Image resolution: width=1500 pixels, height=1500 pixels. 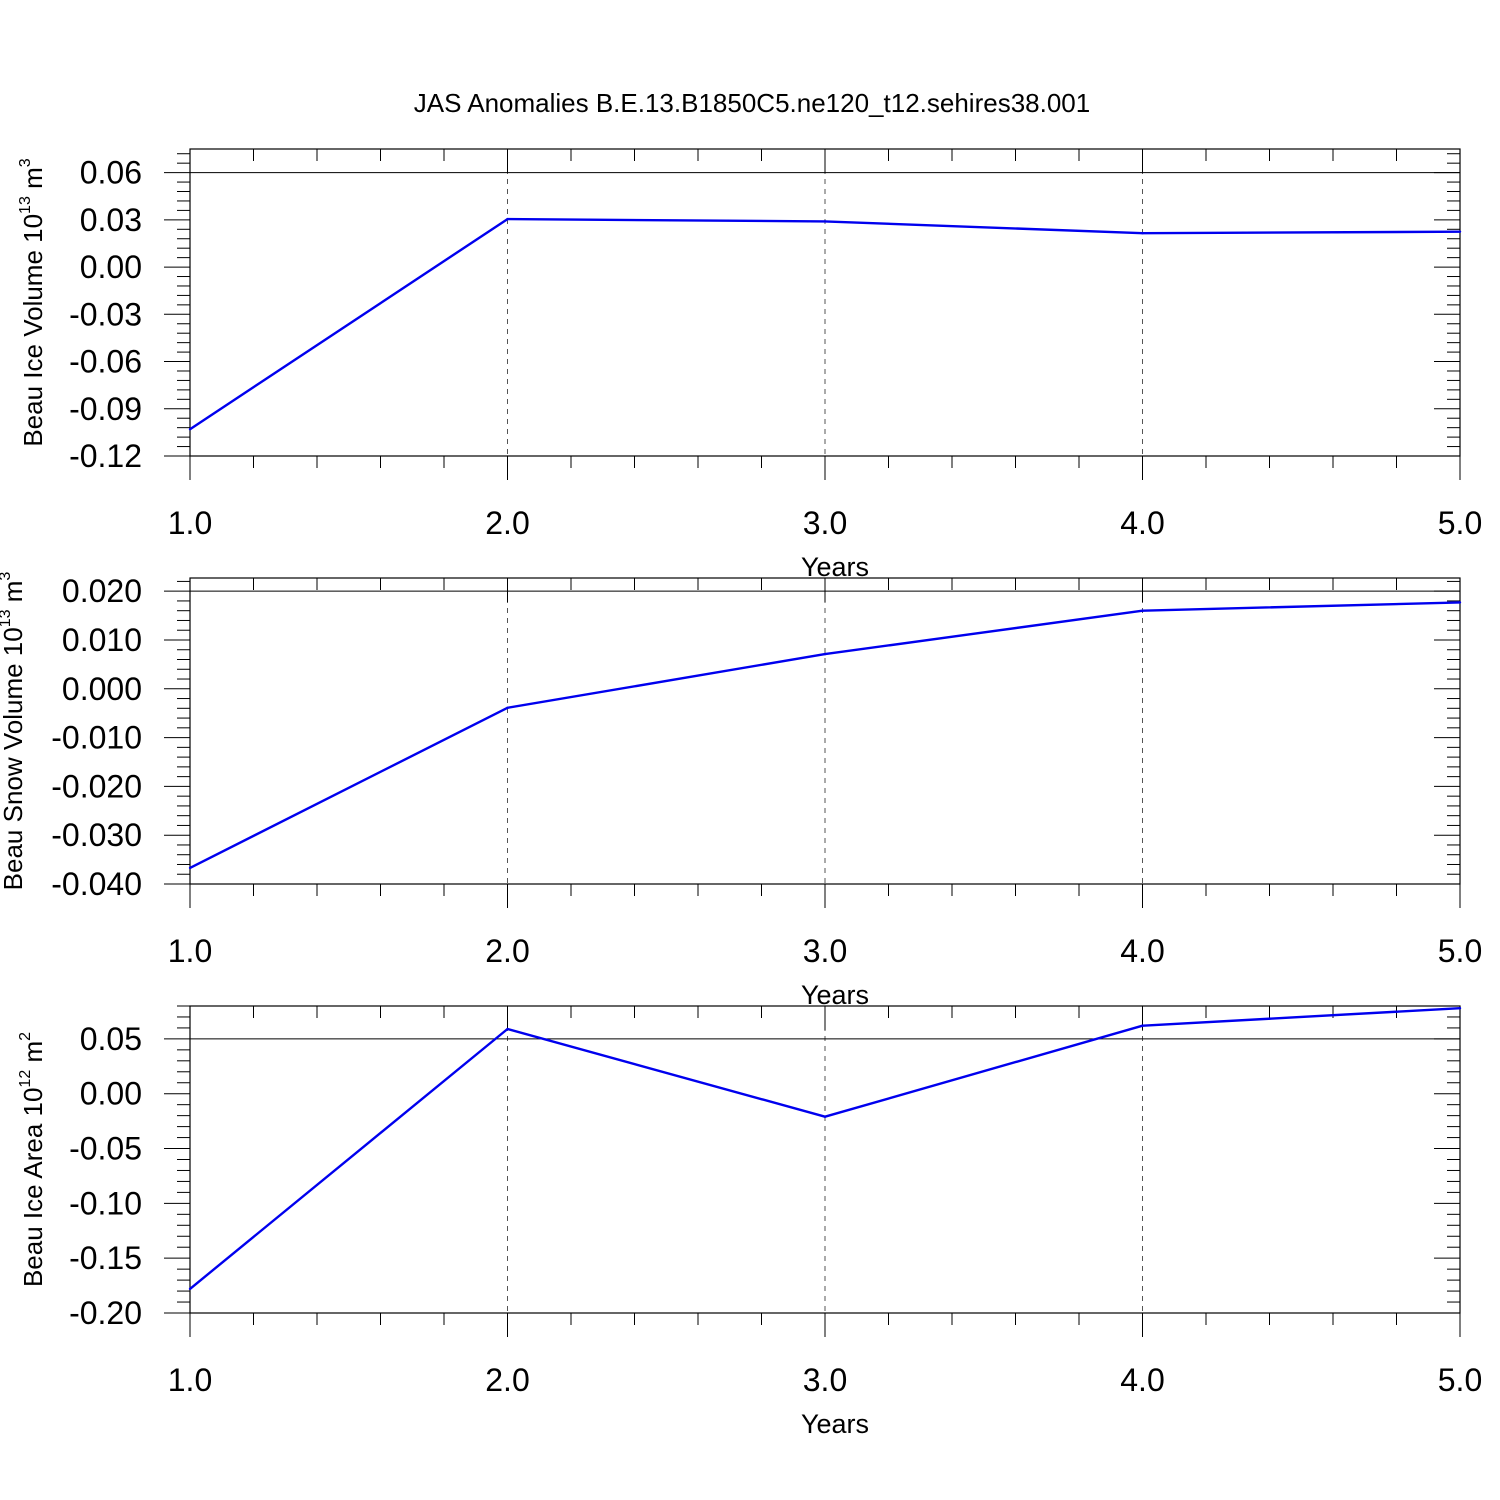 I want to click on y-tick-label: -0.020, so click(x=96, y=786).